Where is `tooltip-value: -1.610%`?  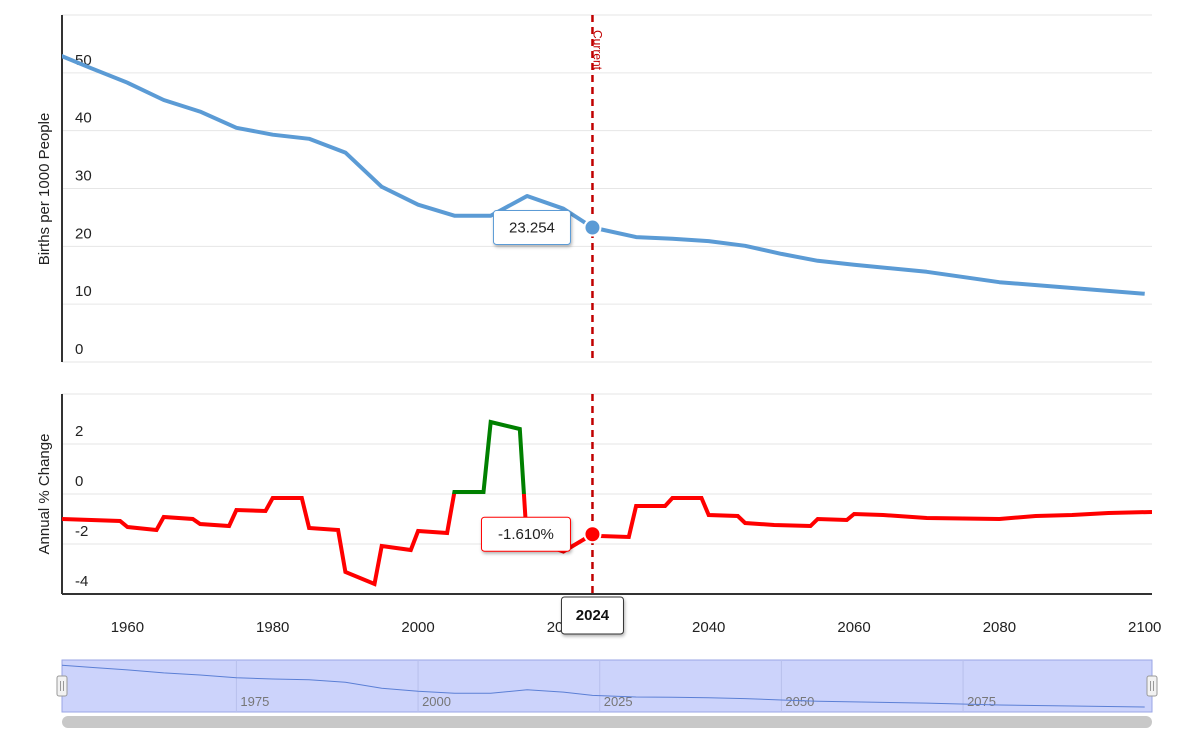
tooltip-value: -1.610% is located at coordinates (526, 534).